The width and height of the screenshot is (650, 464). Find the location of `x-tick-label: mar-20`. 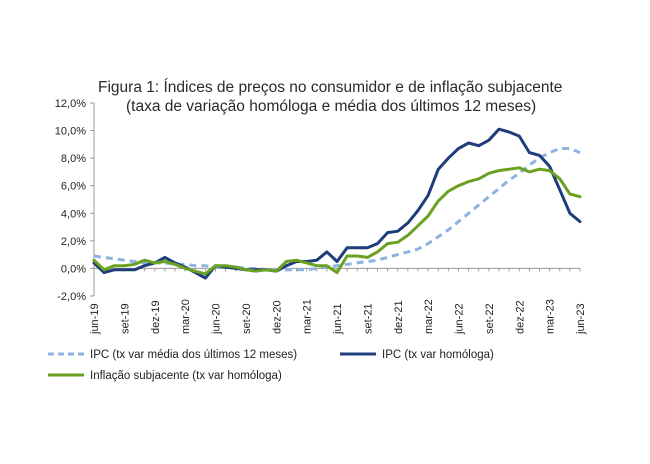

x-tick-label: mar-20 is located at coordinates (186, 316).